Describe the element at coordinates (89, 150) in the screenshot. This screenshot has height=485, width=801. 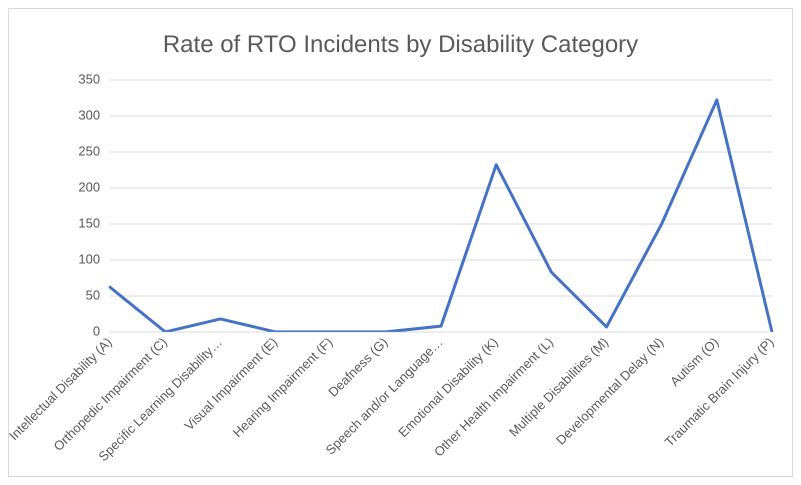
I see `y-tick-label: 250` at that location.